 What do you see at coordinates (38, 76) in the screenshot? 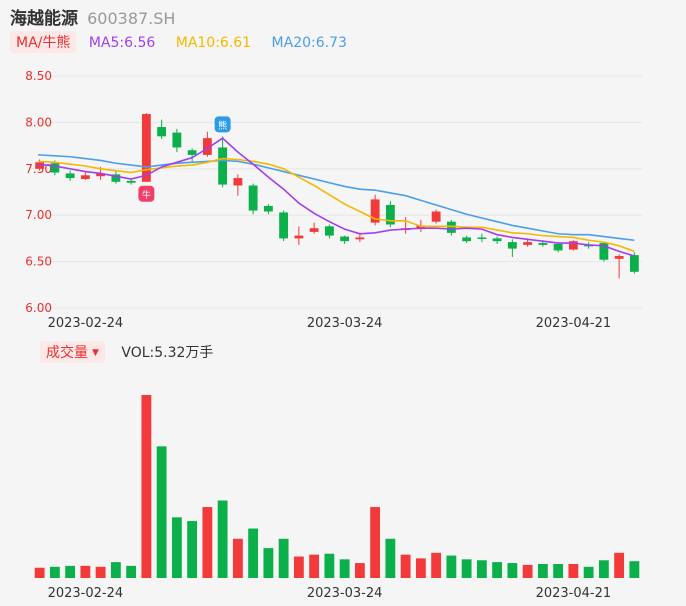
I see `price-tick-label: 8.50` at bounding box center [38, 76].